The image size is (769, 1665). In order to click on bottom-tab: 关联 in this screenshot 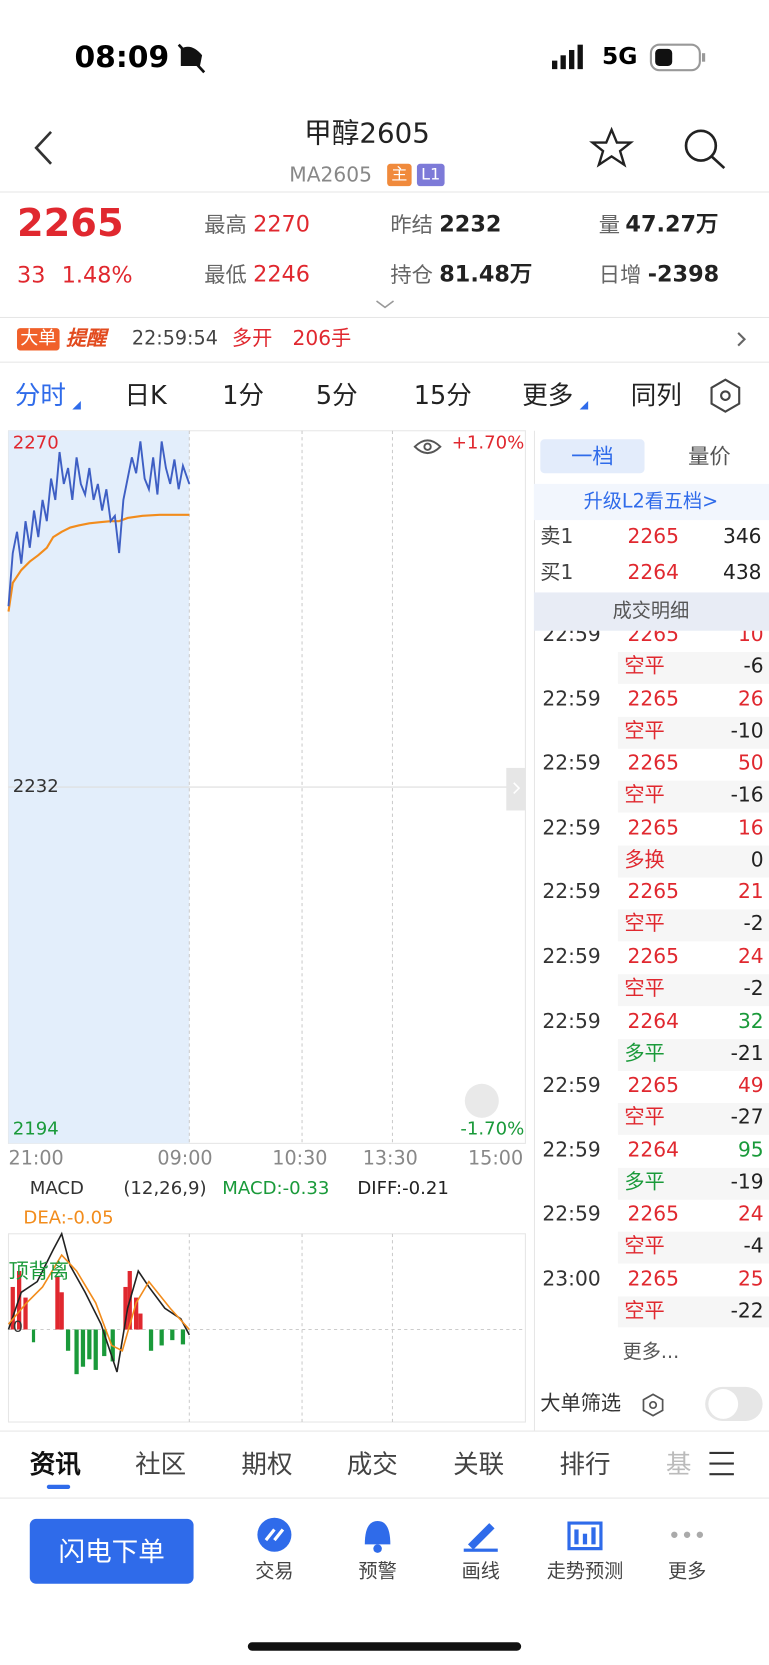, I will do `click(479, 1464)`.